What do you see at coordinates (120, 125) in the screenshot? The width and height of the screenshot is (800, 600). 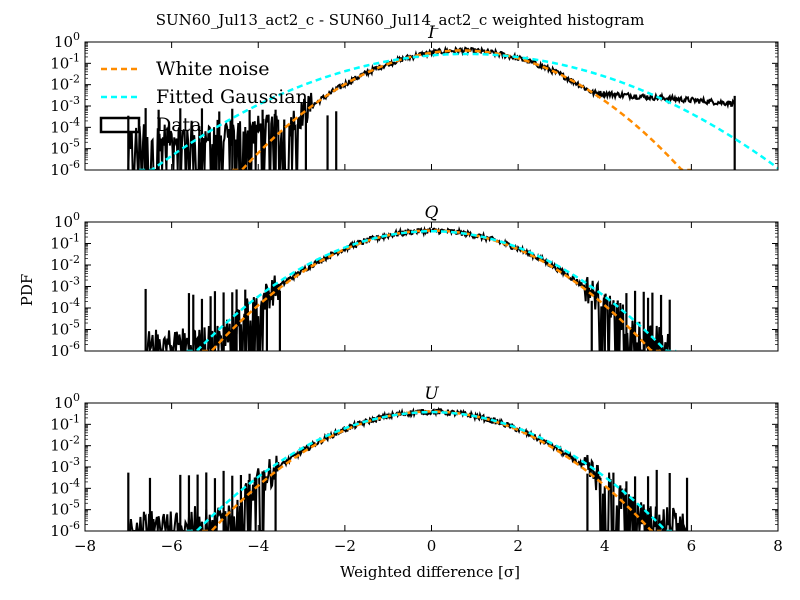 I see `legend-swatch` at bounding box center [120, 125].